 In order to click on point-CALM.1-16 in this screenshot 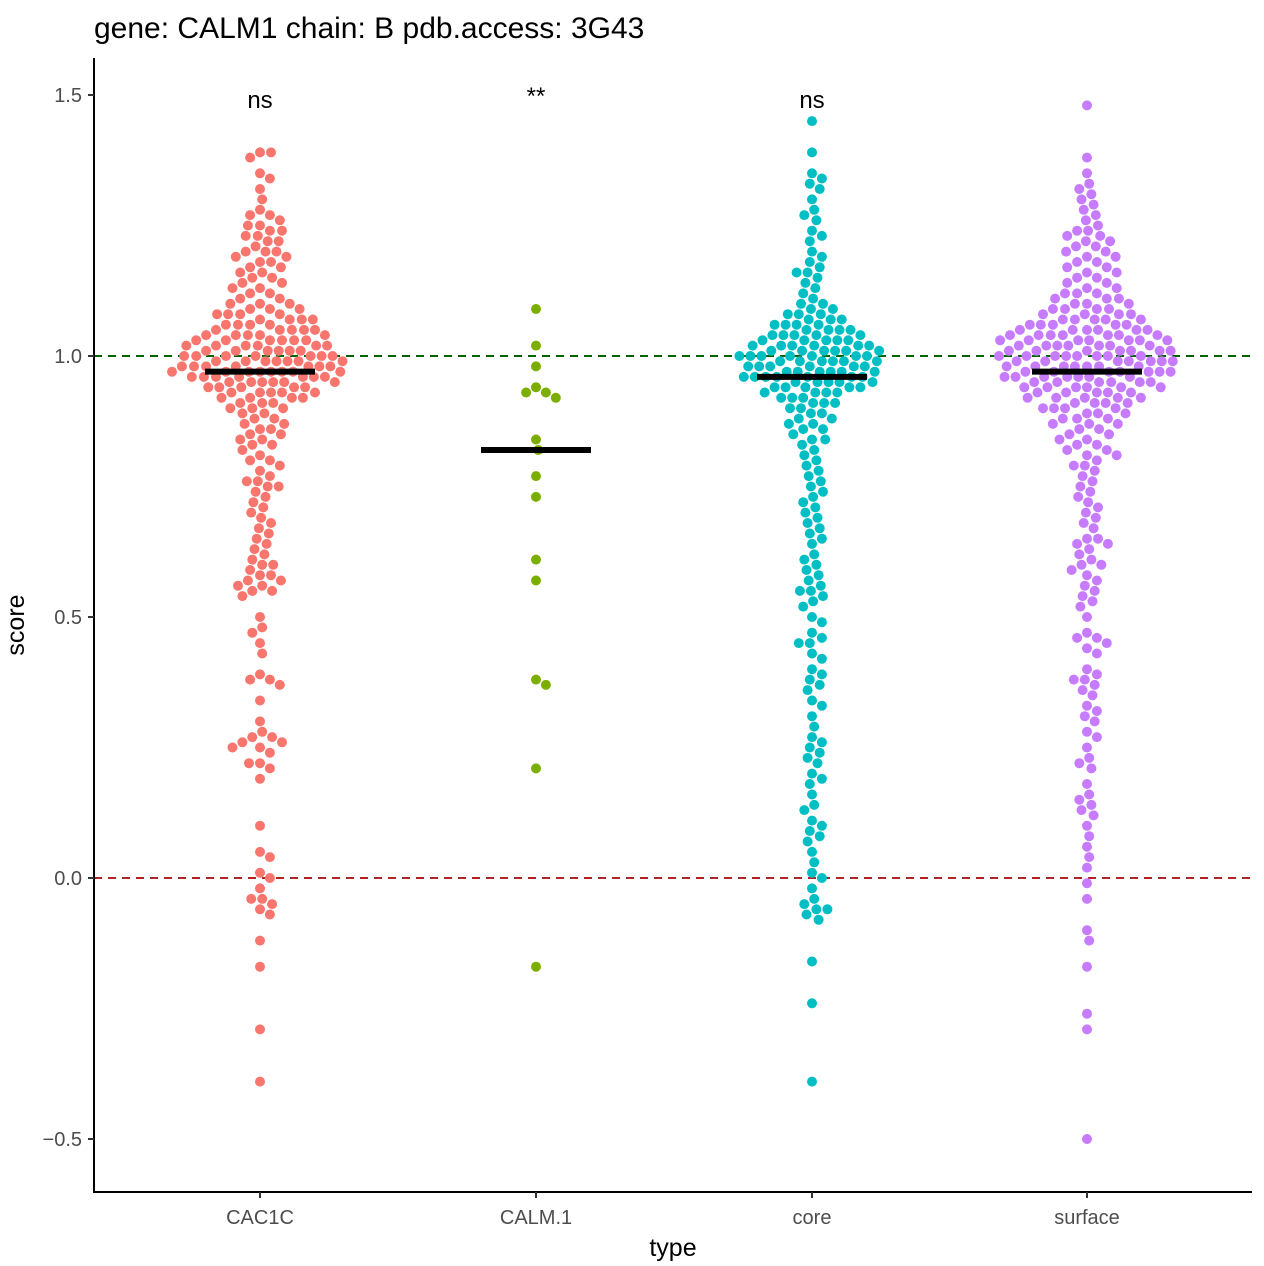, I will do `click(536, 966)`.